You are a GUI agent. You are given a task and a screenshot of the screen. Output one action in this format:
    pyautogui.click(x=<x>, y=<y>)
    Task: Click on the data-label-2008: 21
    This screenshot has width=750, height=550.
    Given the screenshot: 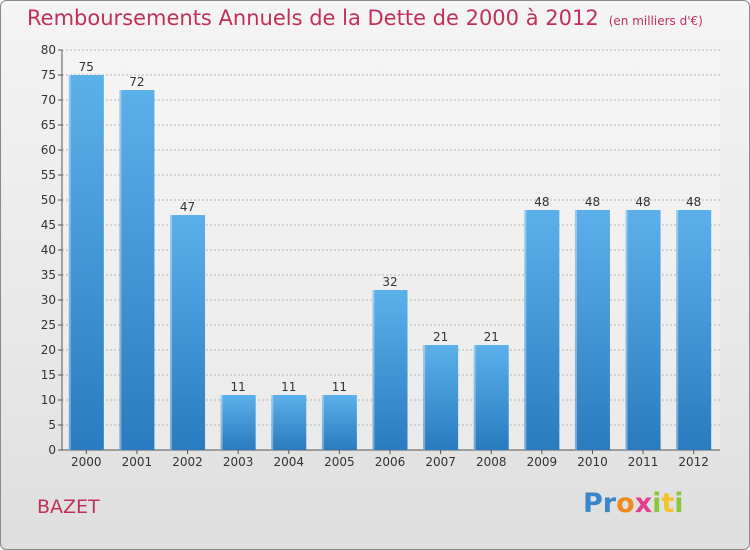 What is the action you would take?
    pyautogui.click(x=491, y=337)
    